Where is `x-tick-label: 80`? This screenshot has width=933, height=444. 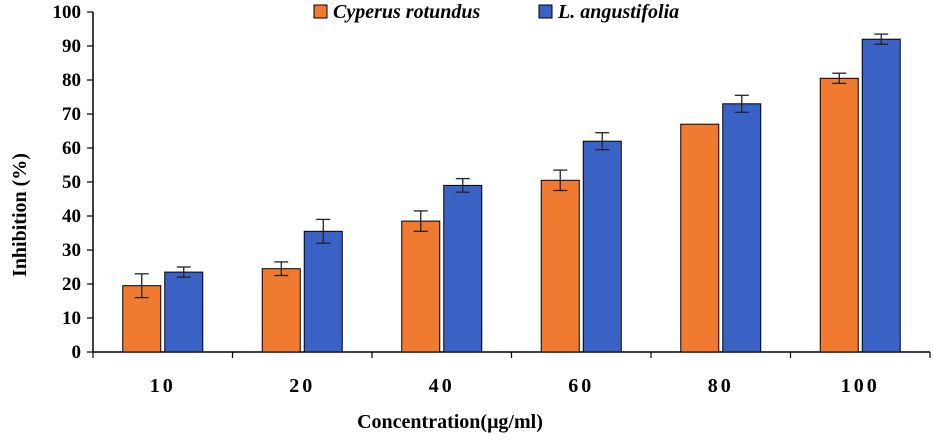
x-tick-label: 80 is located at coordinates (721, 386).